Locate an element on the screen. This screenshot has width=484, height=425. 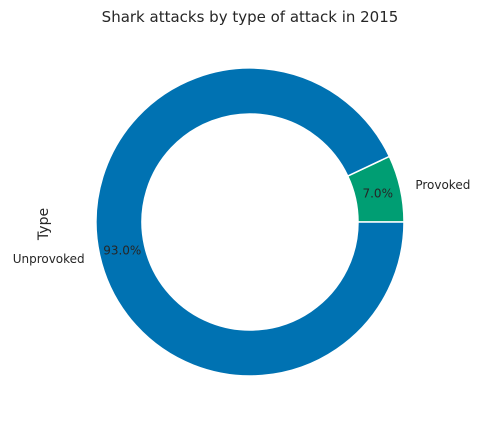
chart-title: Shark attacks by type of attack in 2015 is located at coordinates (250, 17).